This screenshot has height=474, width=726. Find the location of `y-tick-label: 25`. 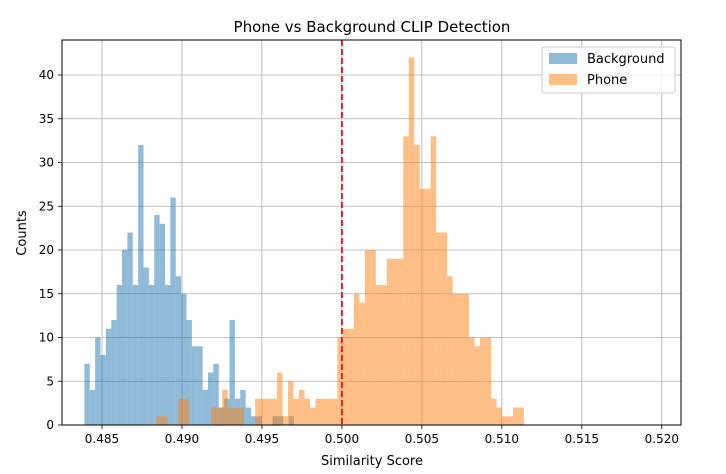

y-tick-label: 25 is located at coordinates (46, 206).